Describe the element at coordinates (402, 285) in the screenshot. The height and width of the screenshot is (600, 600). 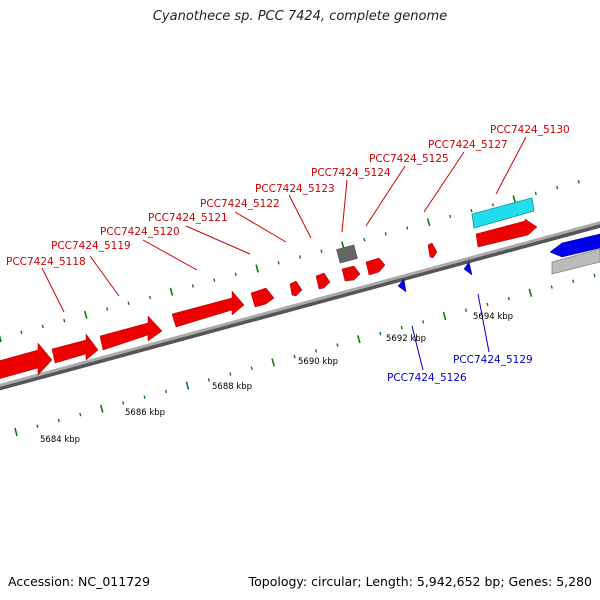
I see `gene-5126-arrow` at that location.